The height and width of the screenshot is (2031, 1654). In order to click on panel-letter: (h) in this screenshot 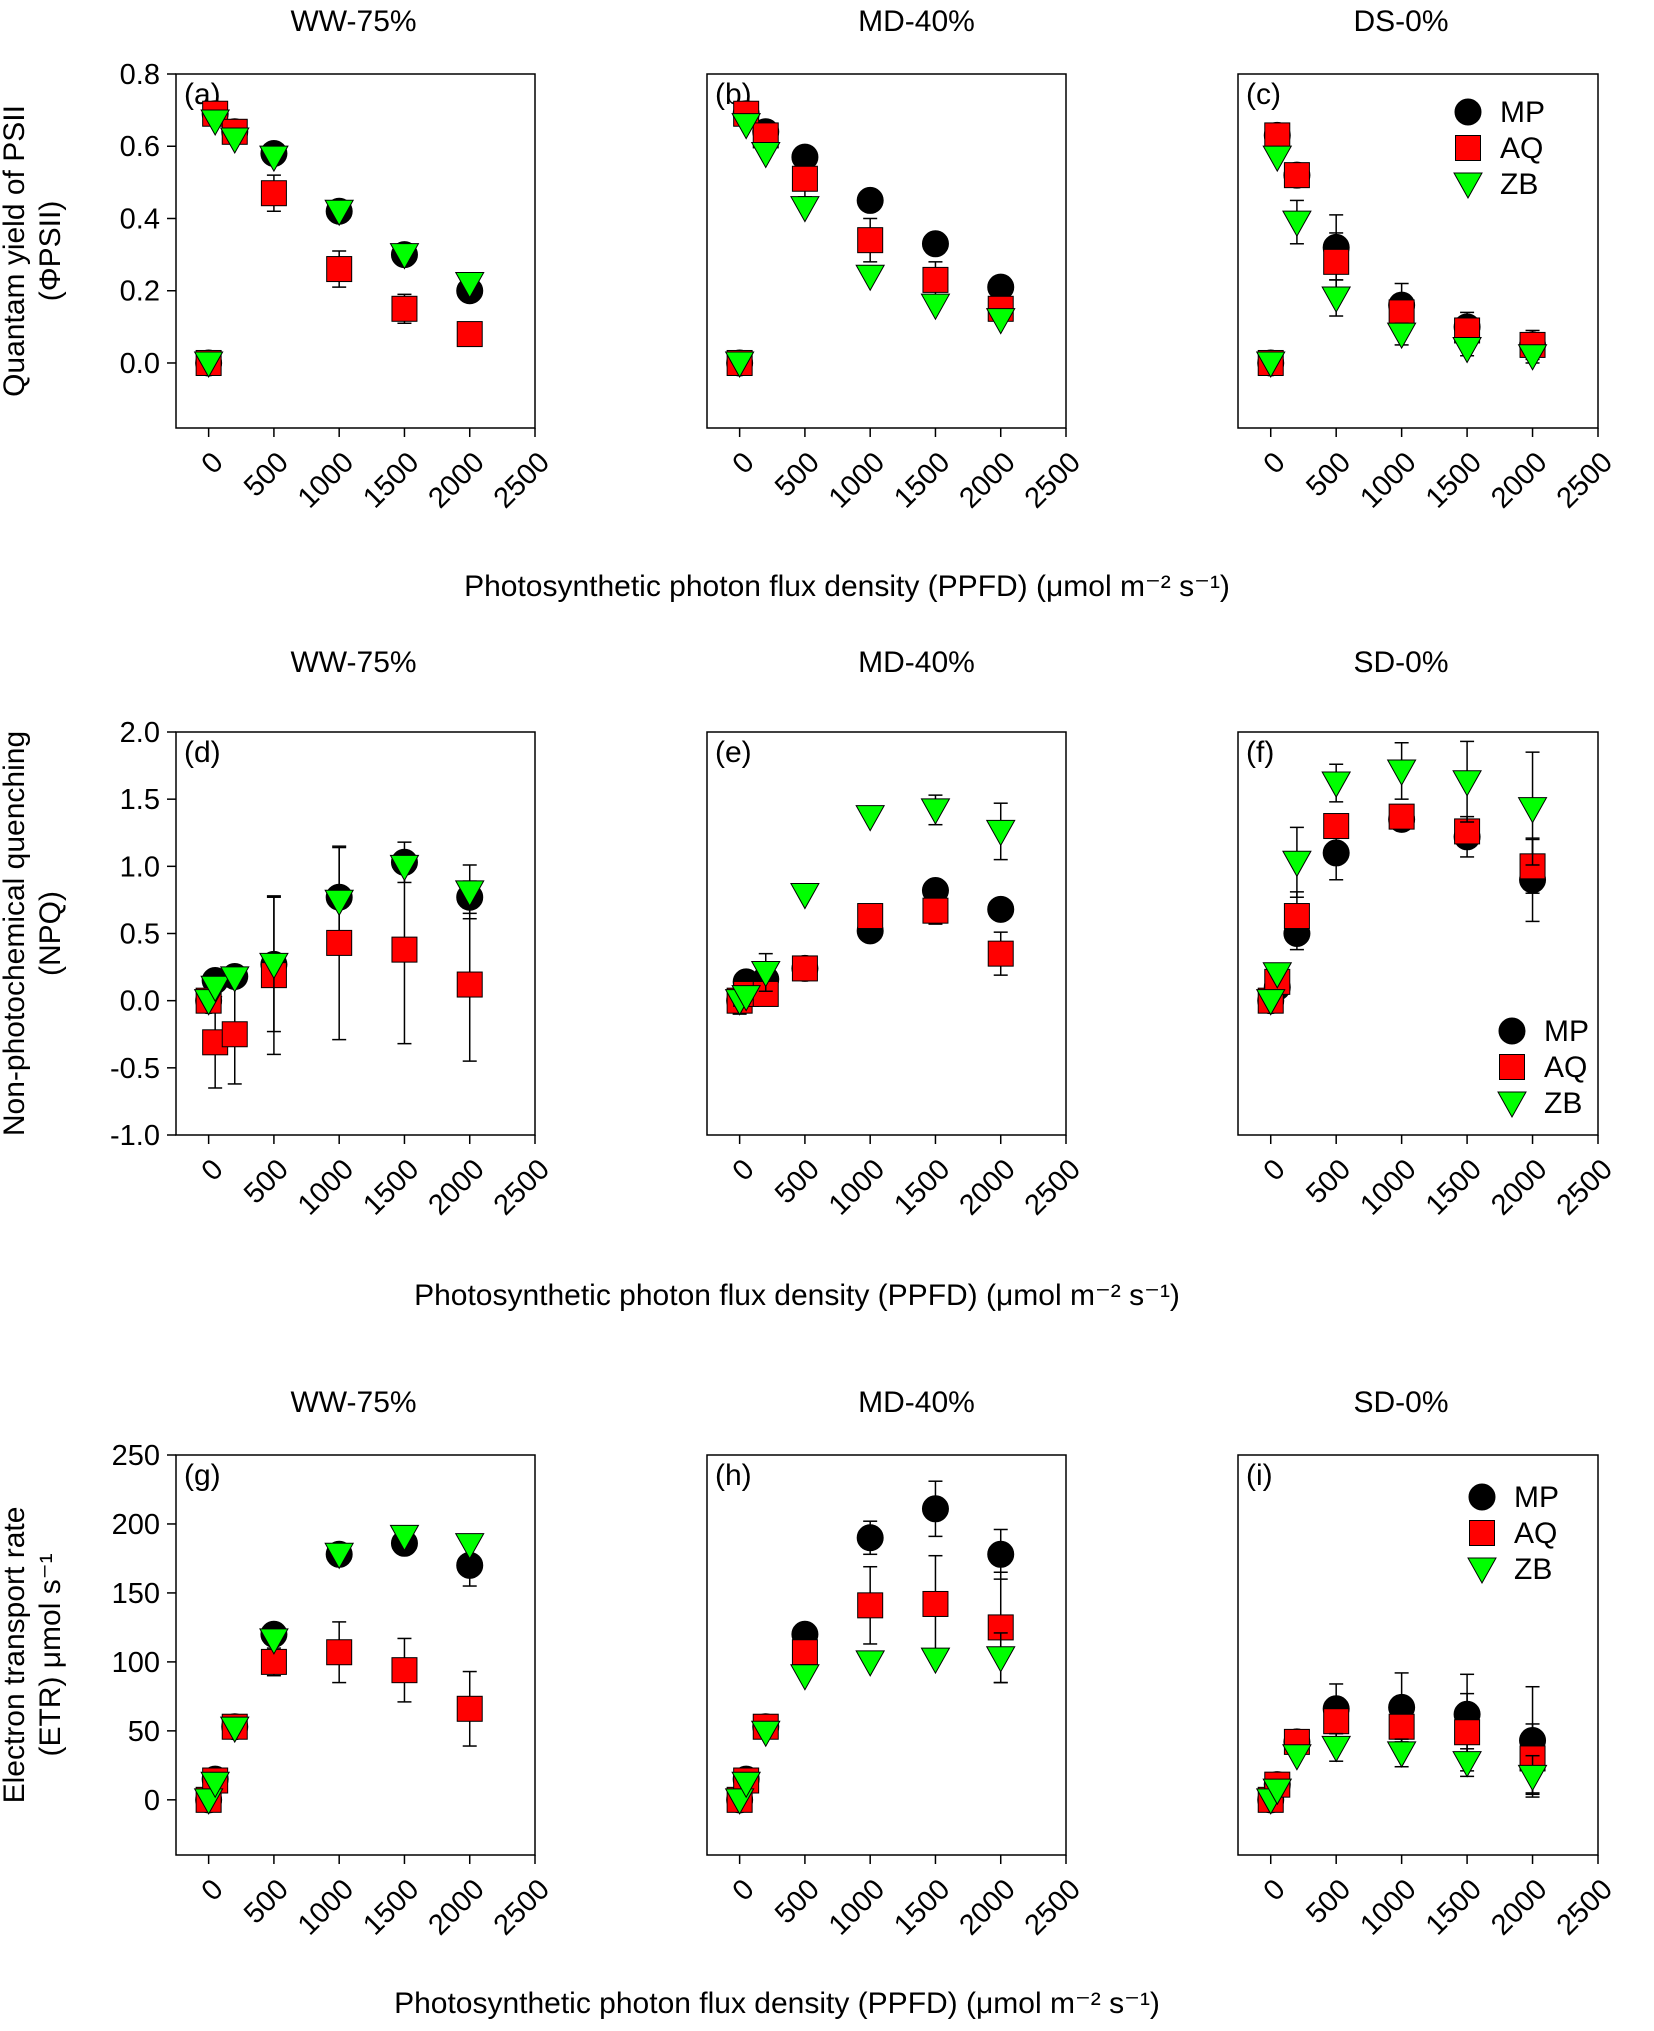, I will do `click(733, 1475)`.